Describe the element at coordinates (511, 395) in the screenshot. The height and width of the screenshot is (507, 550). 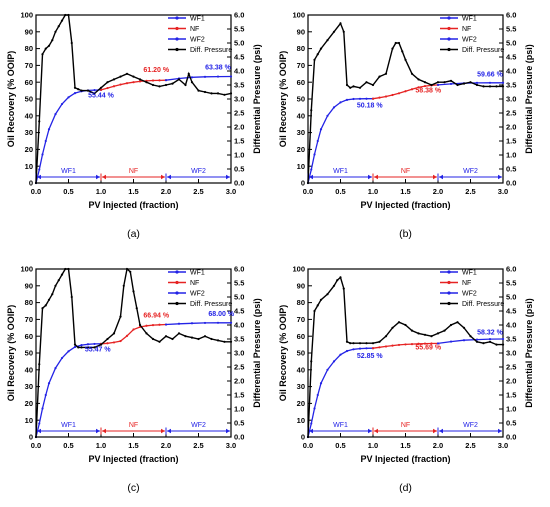
I see `y2-tick-label: 1.5` at that location.